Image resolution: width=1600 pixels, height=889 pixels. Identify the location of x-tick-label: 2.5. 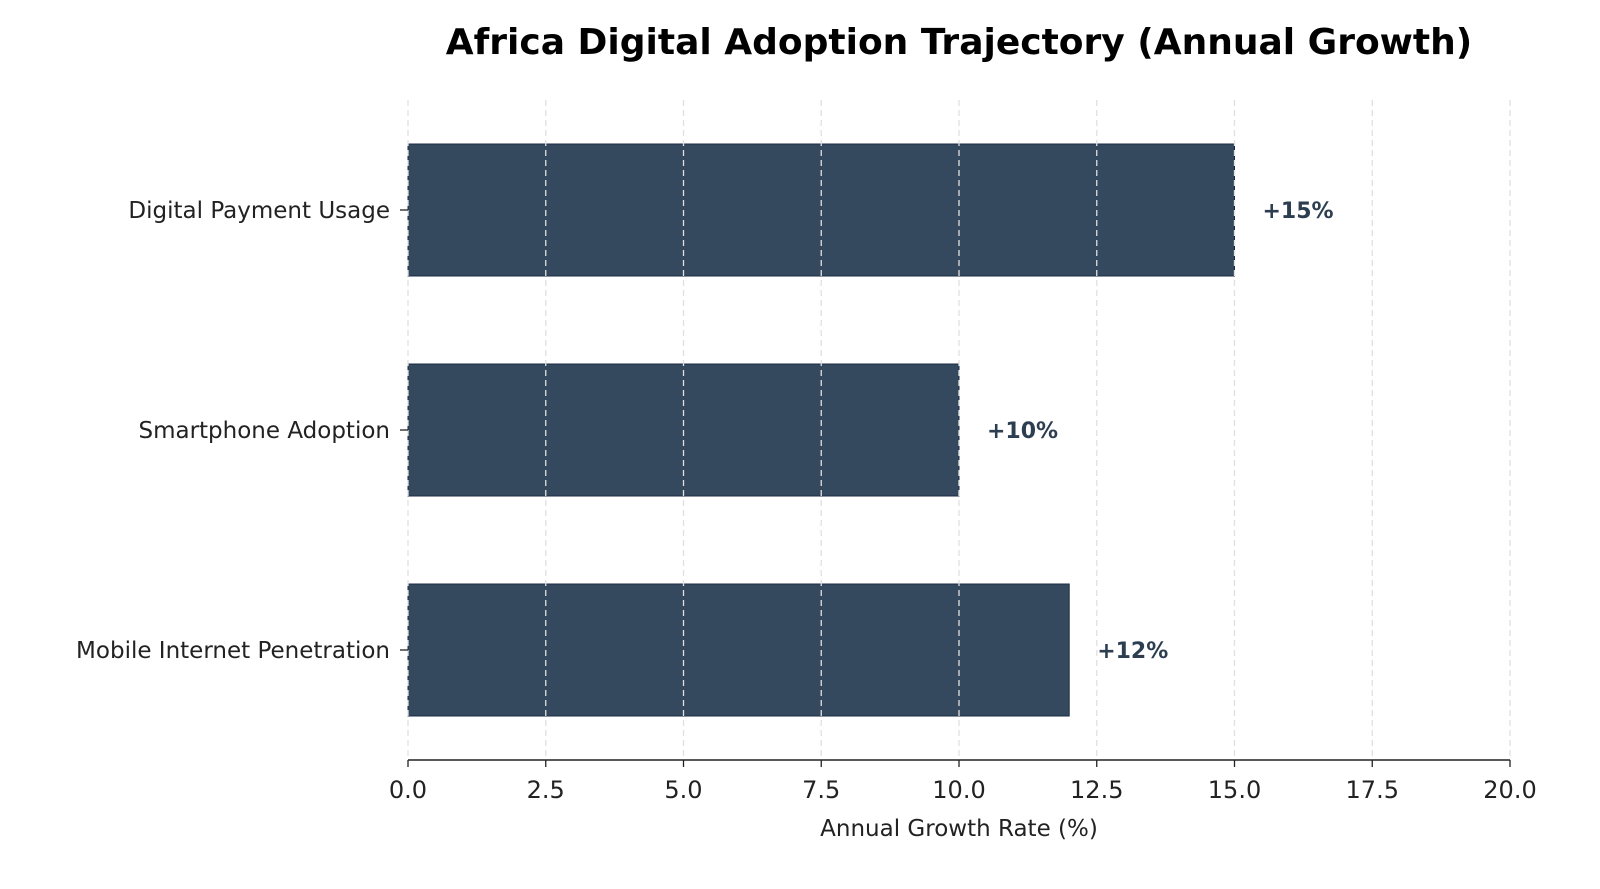
(546, 790).